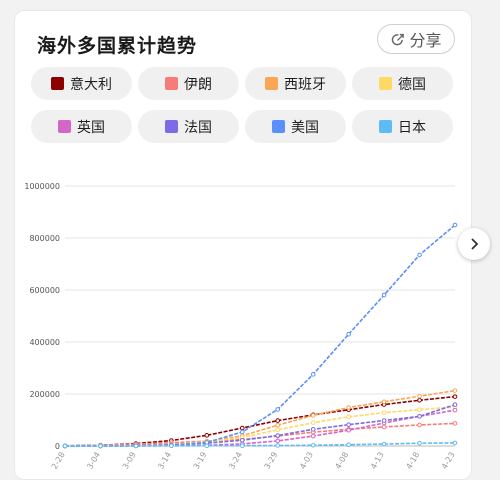  Describe the element at coordinates (412, 84) in the screenshot. I see `legend-label: 德国` at that location.